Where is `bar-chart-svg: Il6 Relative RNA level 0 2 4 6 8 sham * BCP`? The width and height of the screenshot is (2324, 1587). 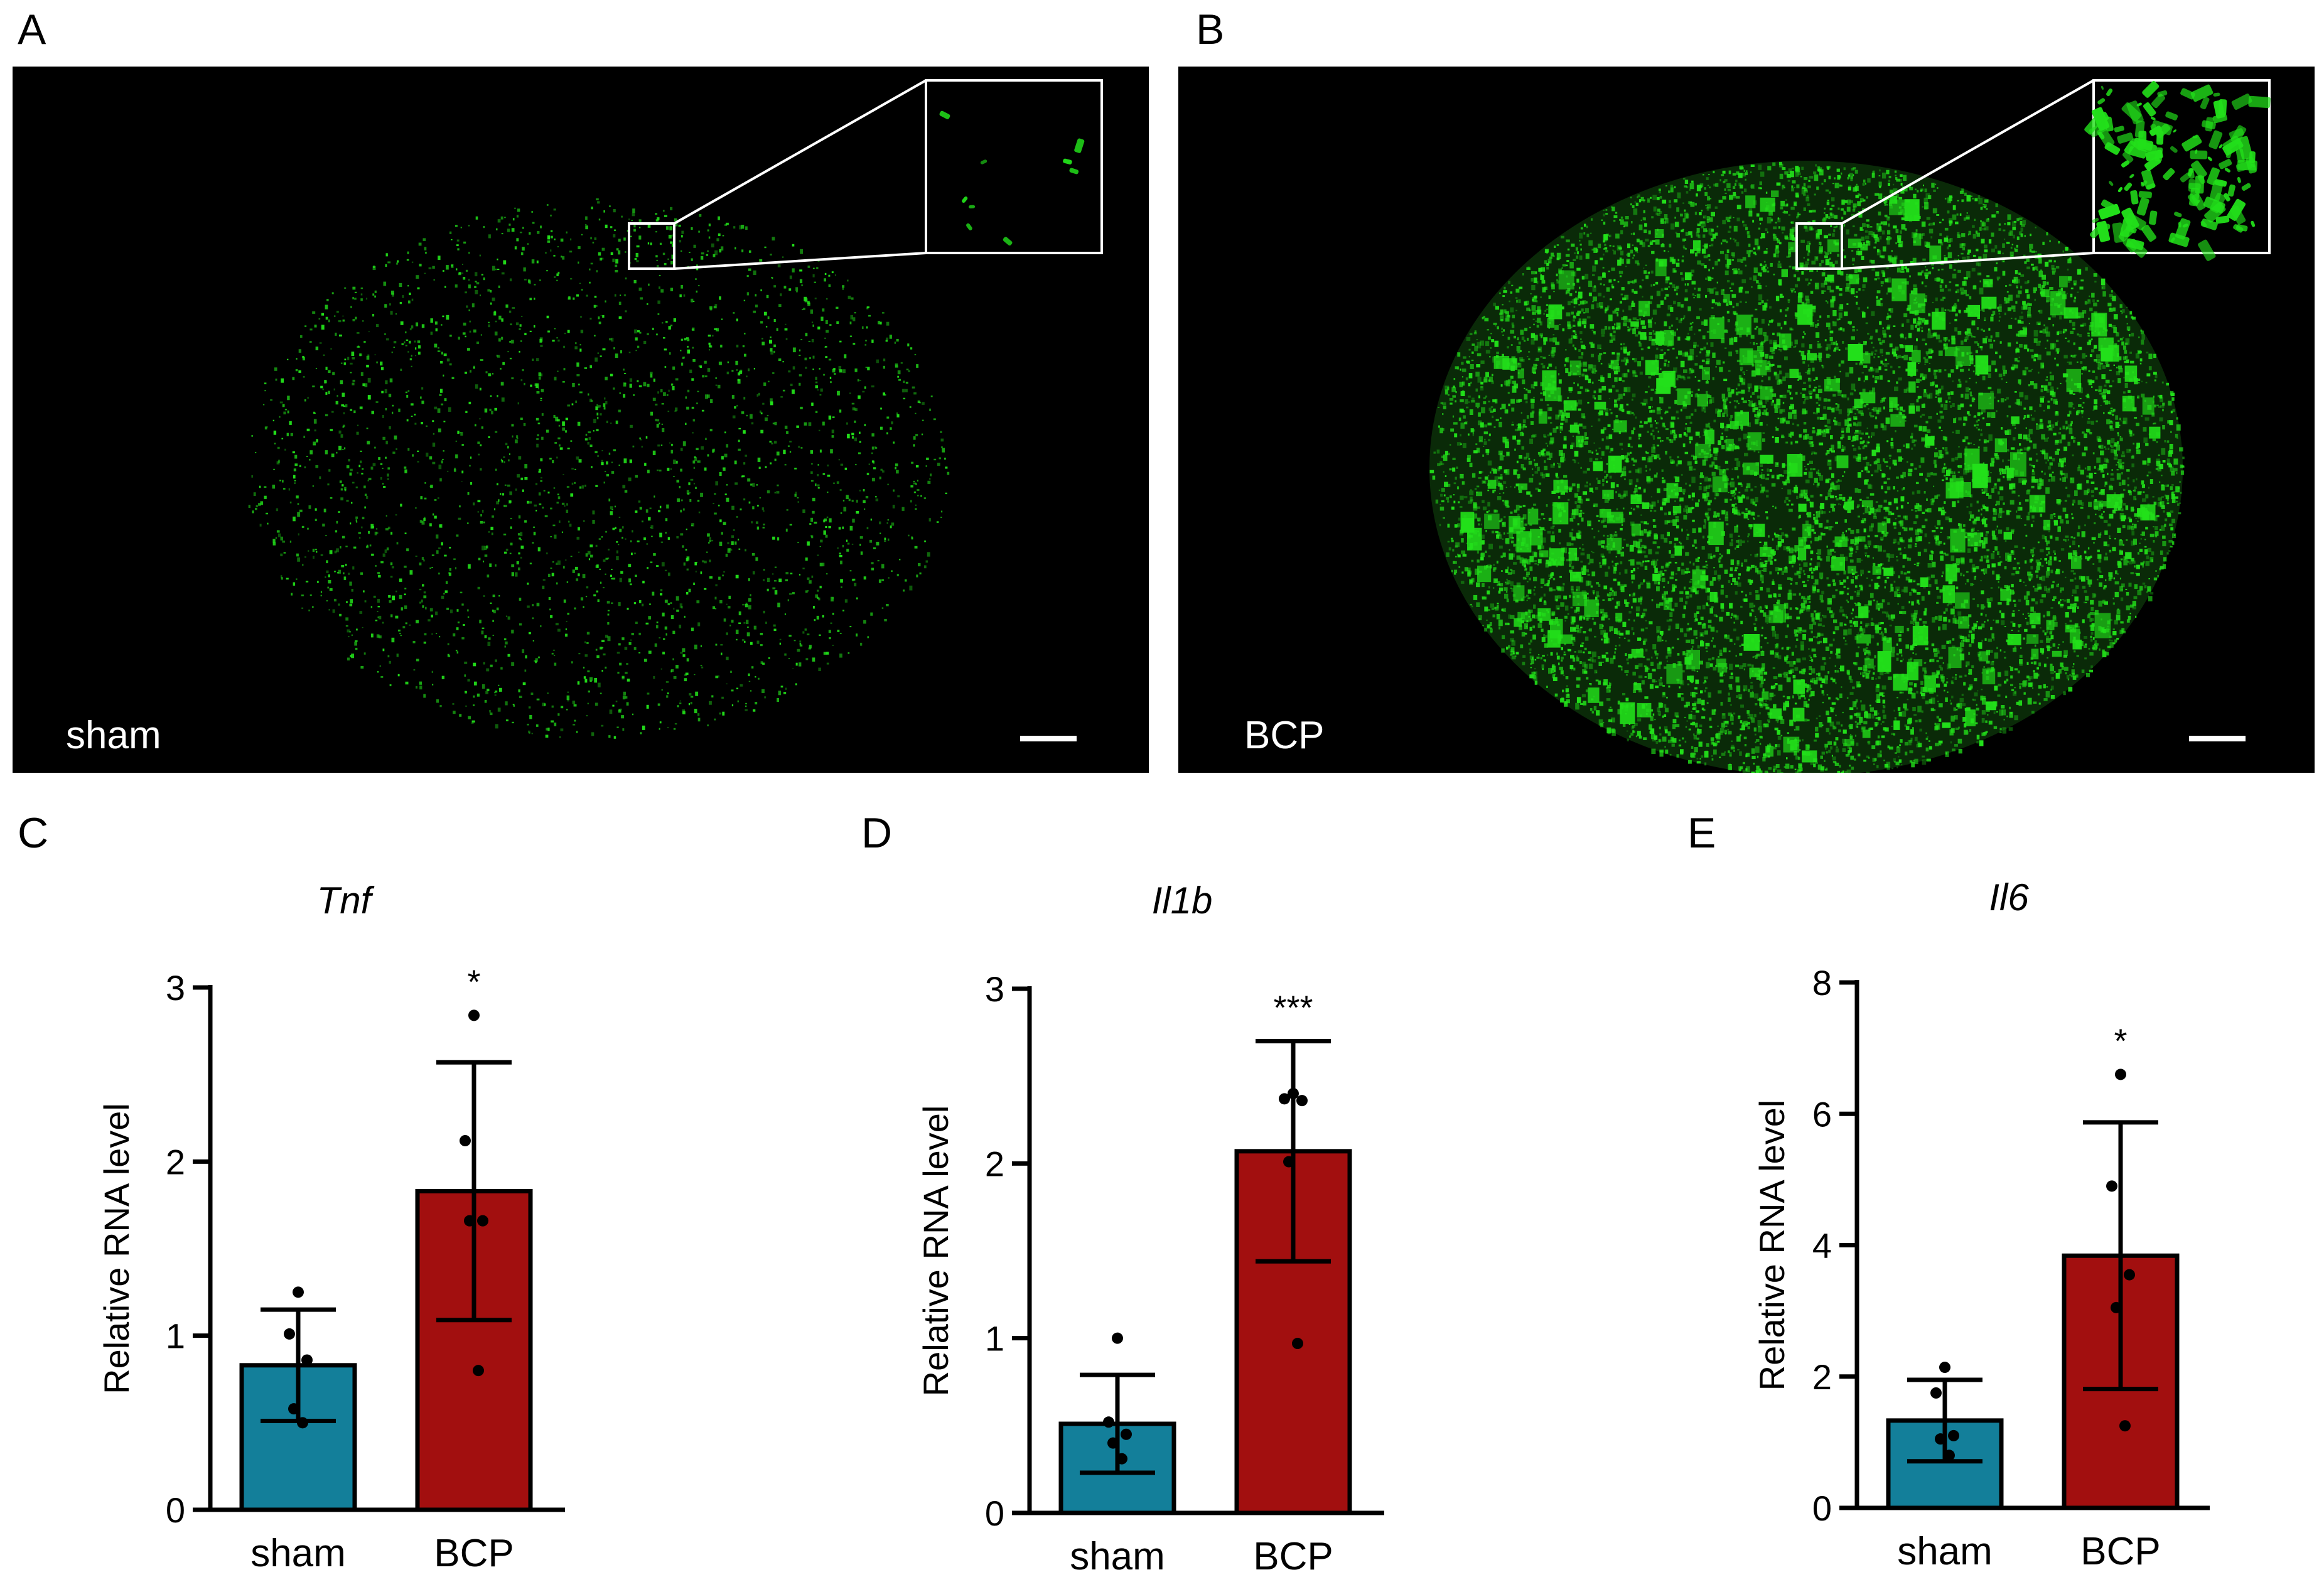
bar-chart-svg: Il6 Relative RNA level 0 2 4 6 8 sham * BCP is located at coordinates (1981, 1224).